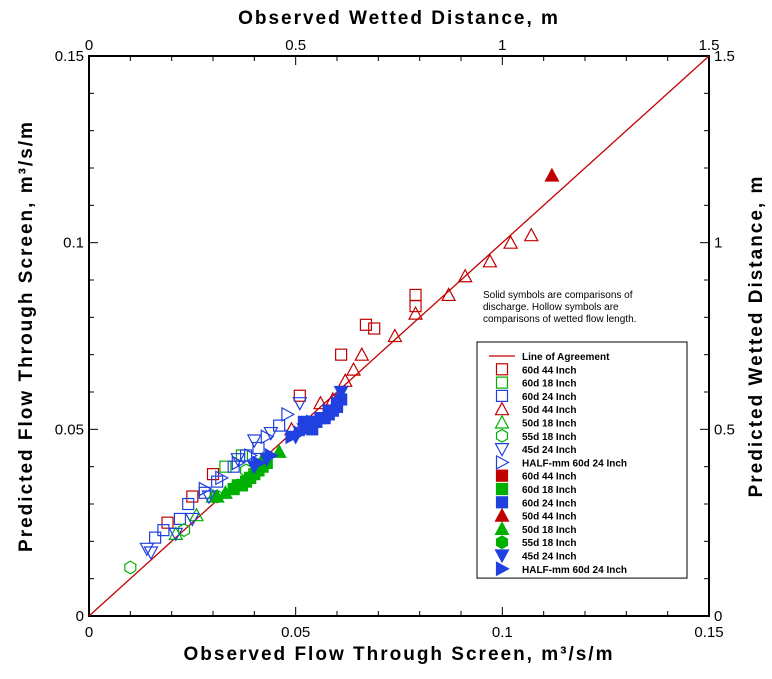 Image resolution: width=772 pixels, height=679 pixels. I want to click on annotation-text: discharge. Hollow symbols are, so click(551, 307).